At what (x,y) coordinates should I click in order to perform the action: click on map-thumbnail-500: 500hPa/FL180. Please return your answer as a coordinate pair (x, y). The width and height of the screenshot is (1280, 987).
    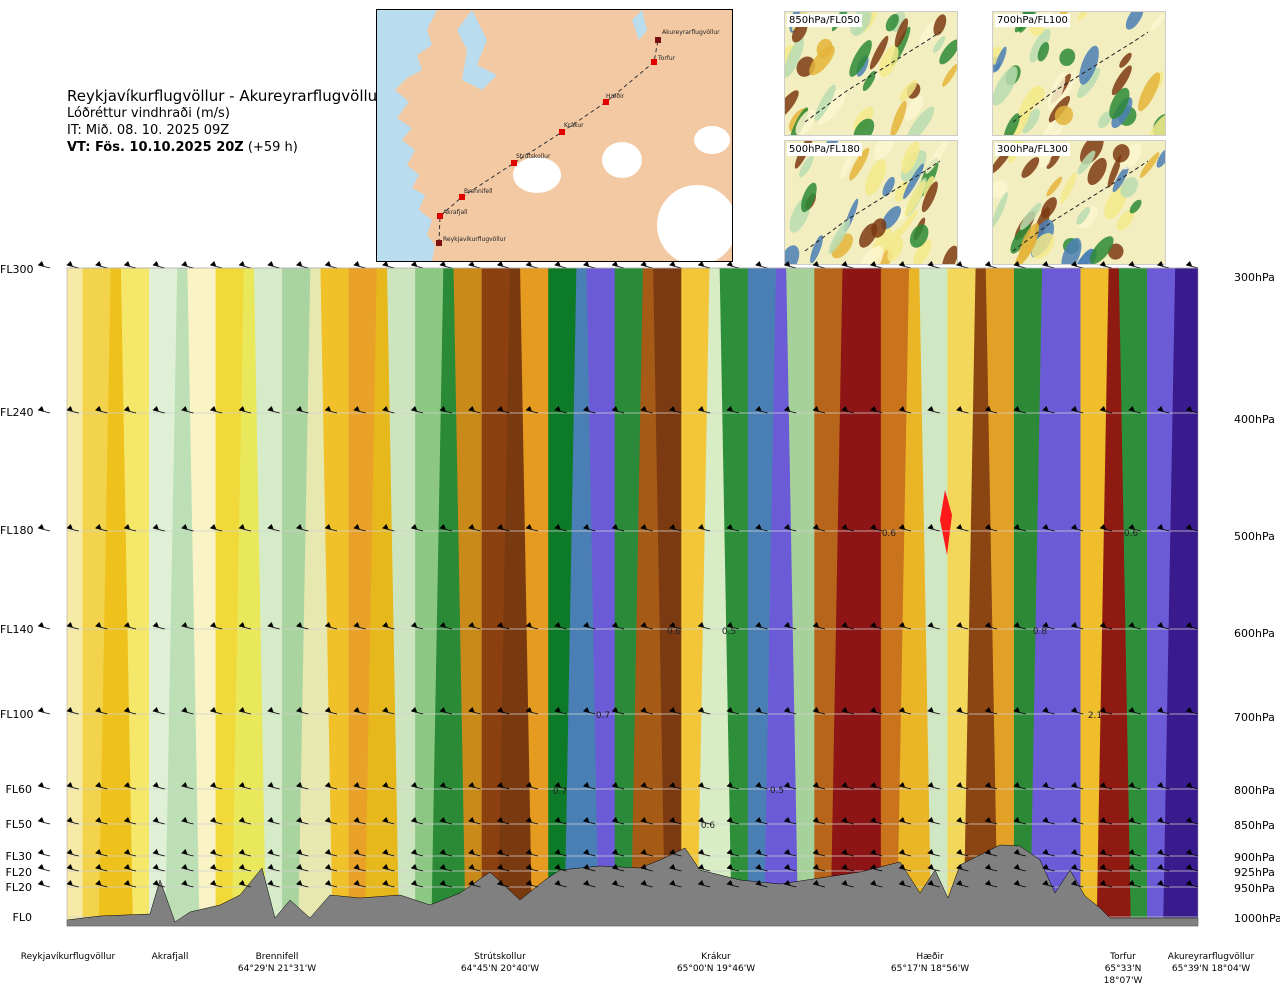
    Looking at the image, I should click on (871, 202).